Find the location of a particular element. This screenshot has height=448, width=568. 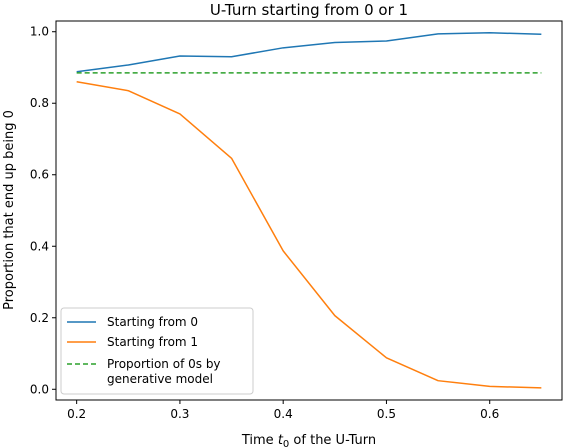

x-axis-label-variable: t is located at coordinates (281, 440).